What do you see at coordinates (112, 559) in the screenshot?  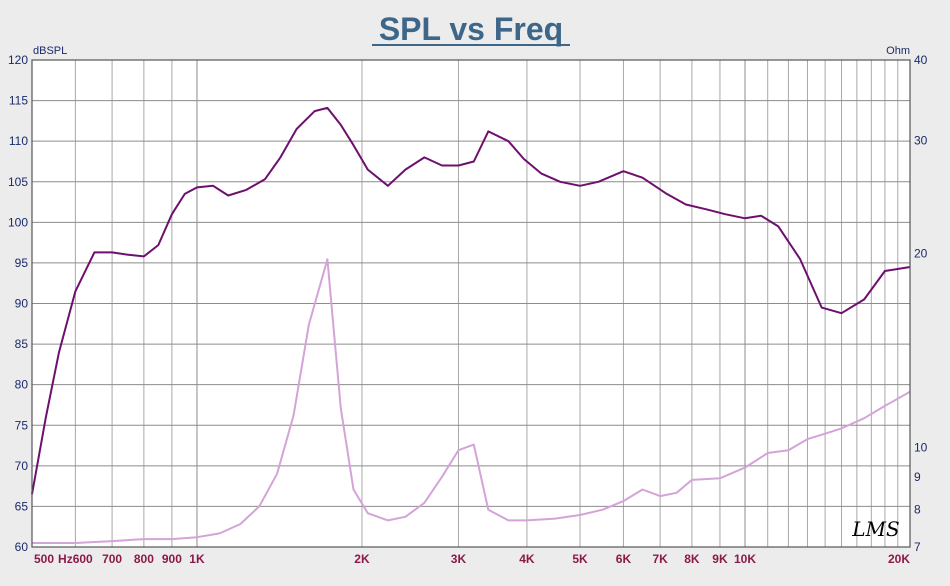 I see `x-tick-label: 700` at bounding box center [112, 559].